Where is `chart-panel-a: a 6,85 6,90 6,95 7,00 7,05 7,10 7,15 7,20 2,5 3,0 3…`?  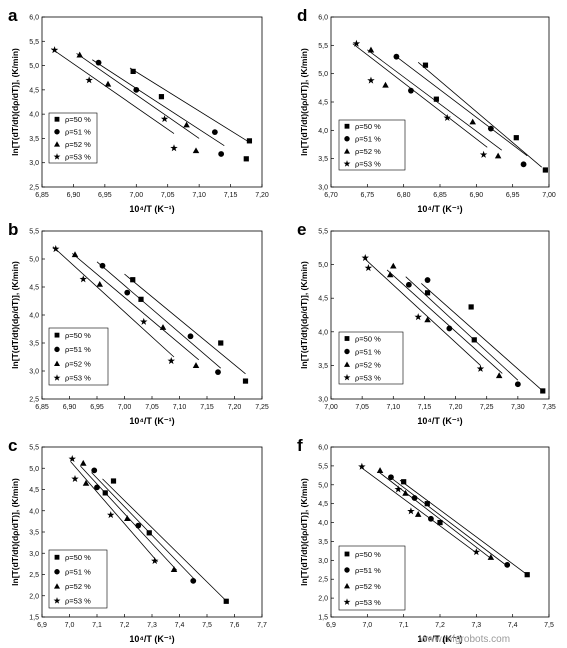
chart-panel-a: a 6,85 6,90 6,95 7,00 7,05 7,10 7,15 7,20 2,5 3,0 3… is located at coordinates (138, 110).